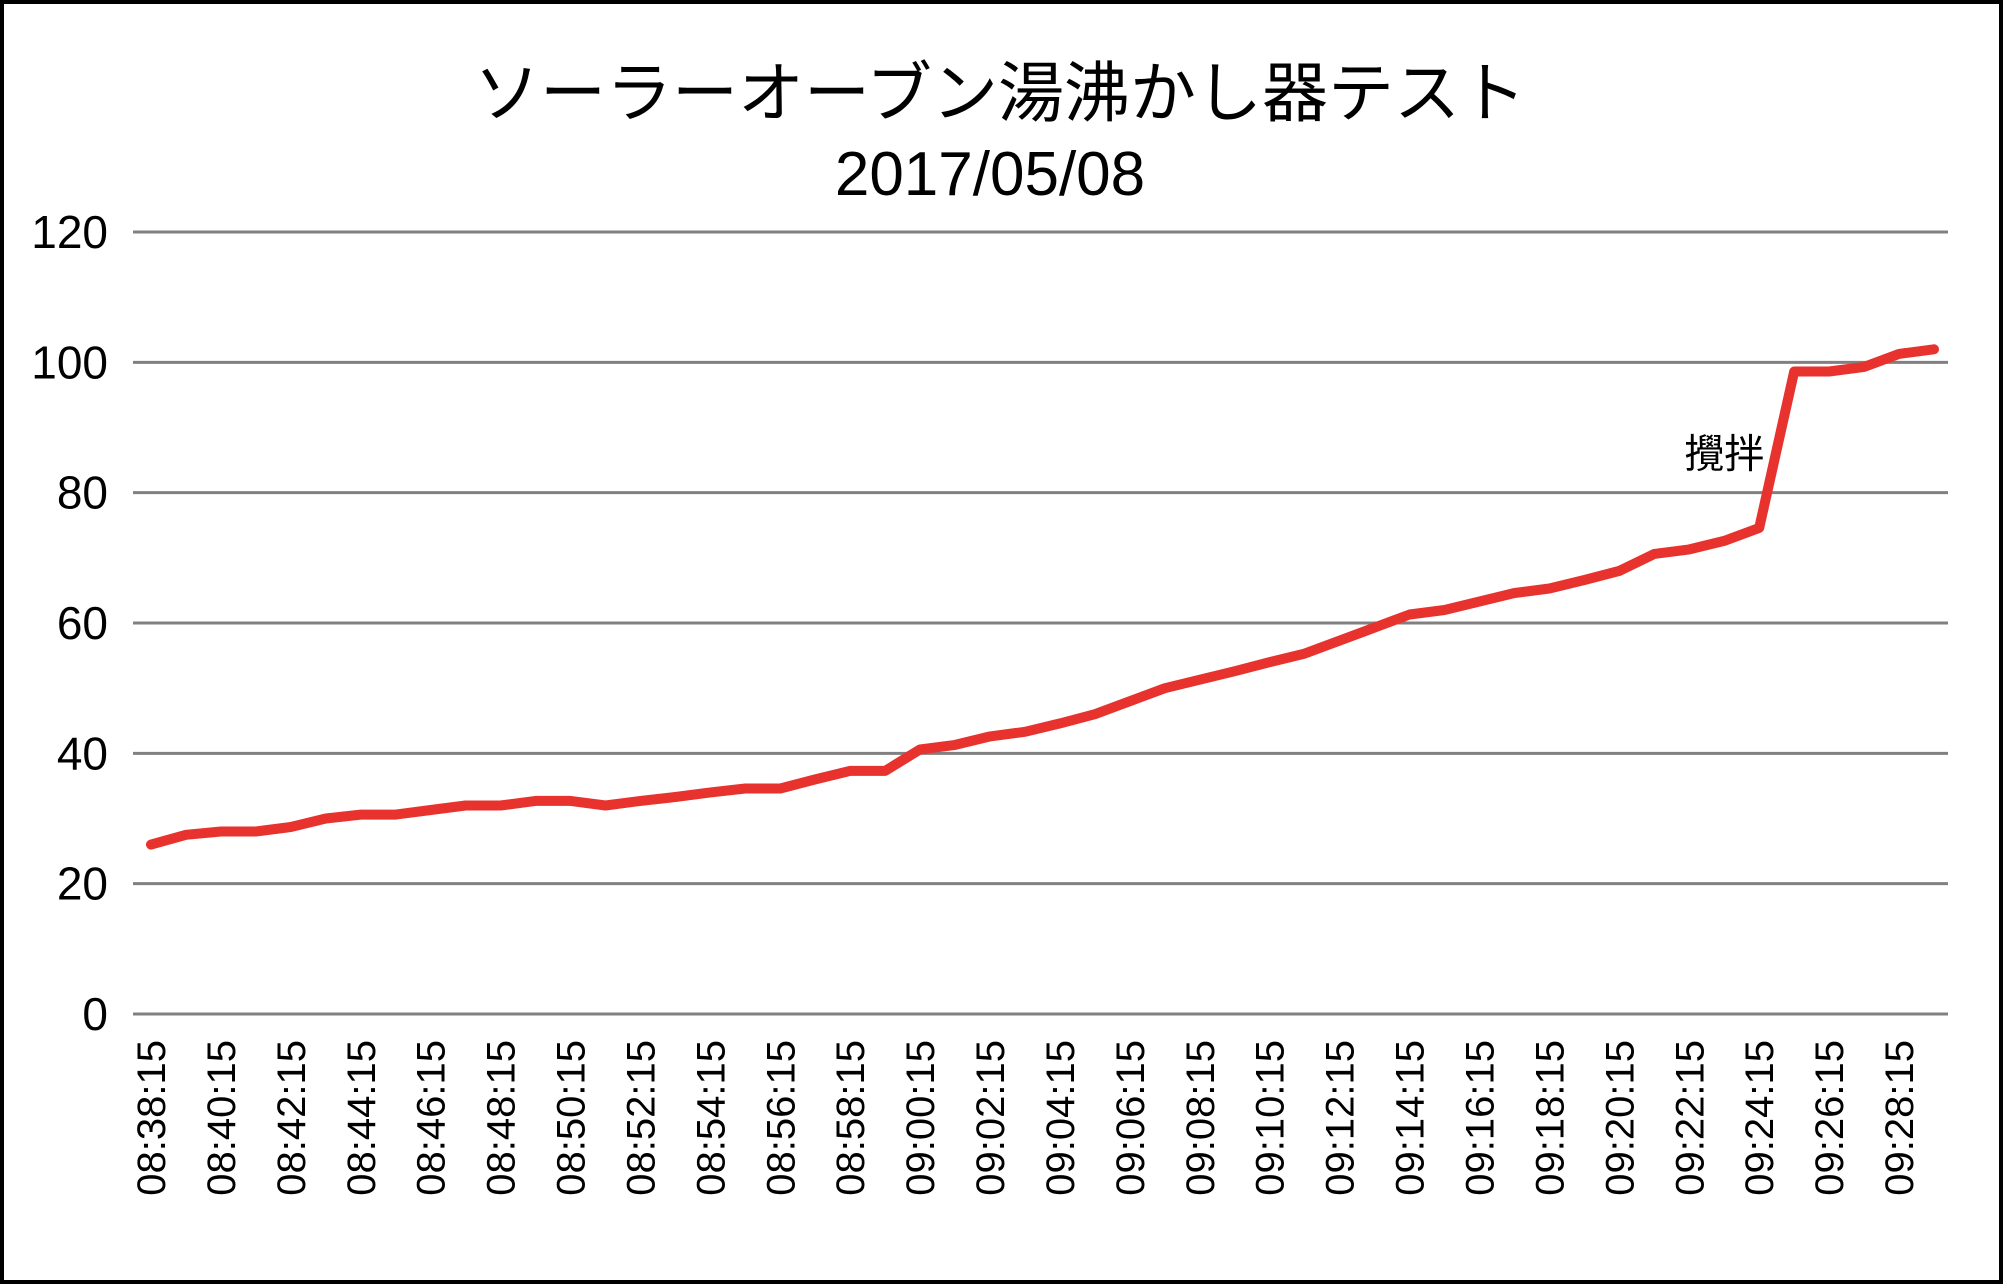  Describe the element at coordinates (1271, 1118) in the screenshot. I see `x-tick-label: 09:10:15` at that location.